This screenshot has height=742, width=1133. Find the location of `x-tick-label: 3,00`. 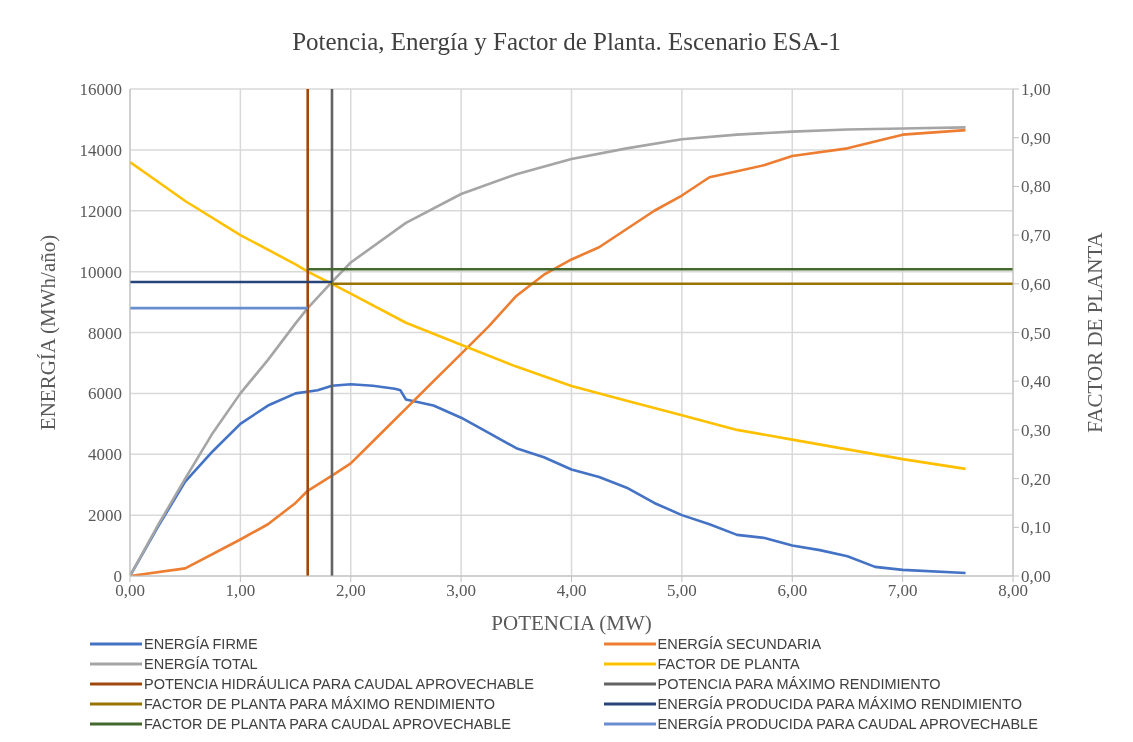

x-tick-label: 3,00 is located at coordinates (461, 591).